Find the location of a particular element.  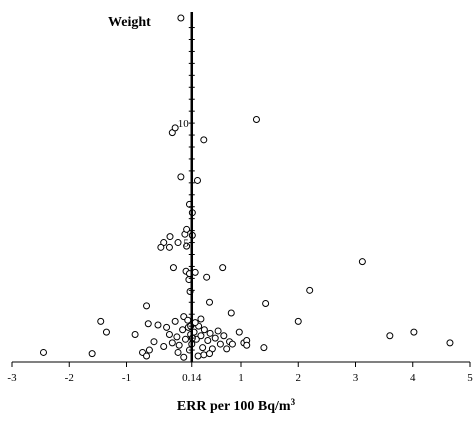

y-tick-label: 5 is located at coordinates (186, 244).